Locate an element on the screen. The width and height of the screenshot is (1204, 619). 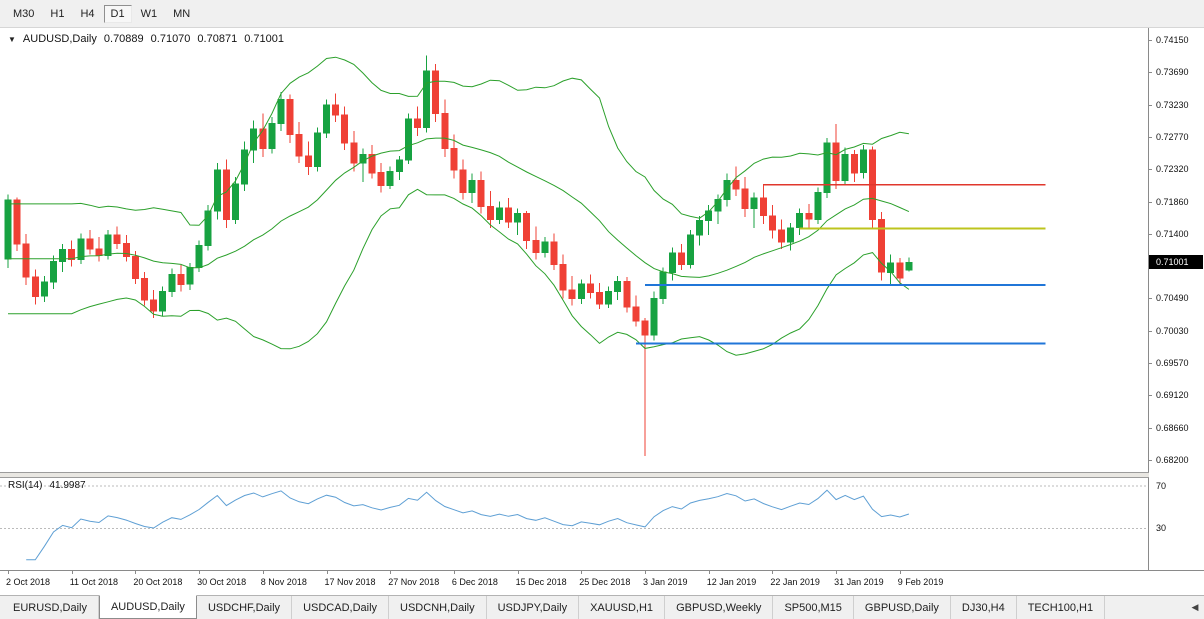
chart-tab-audusd-daily: AUDUSD,Daily is located at coordinates (147, 607).